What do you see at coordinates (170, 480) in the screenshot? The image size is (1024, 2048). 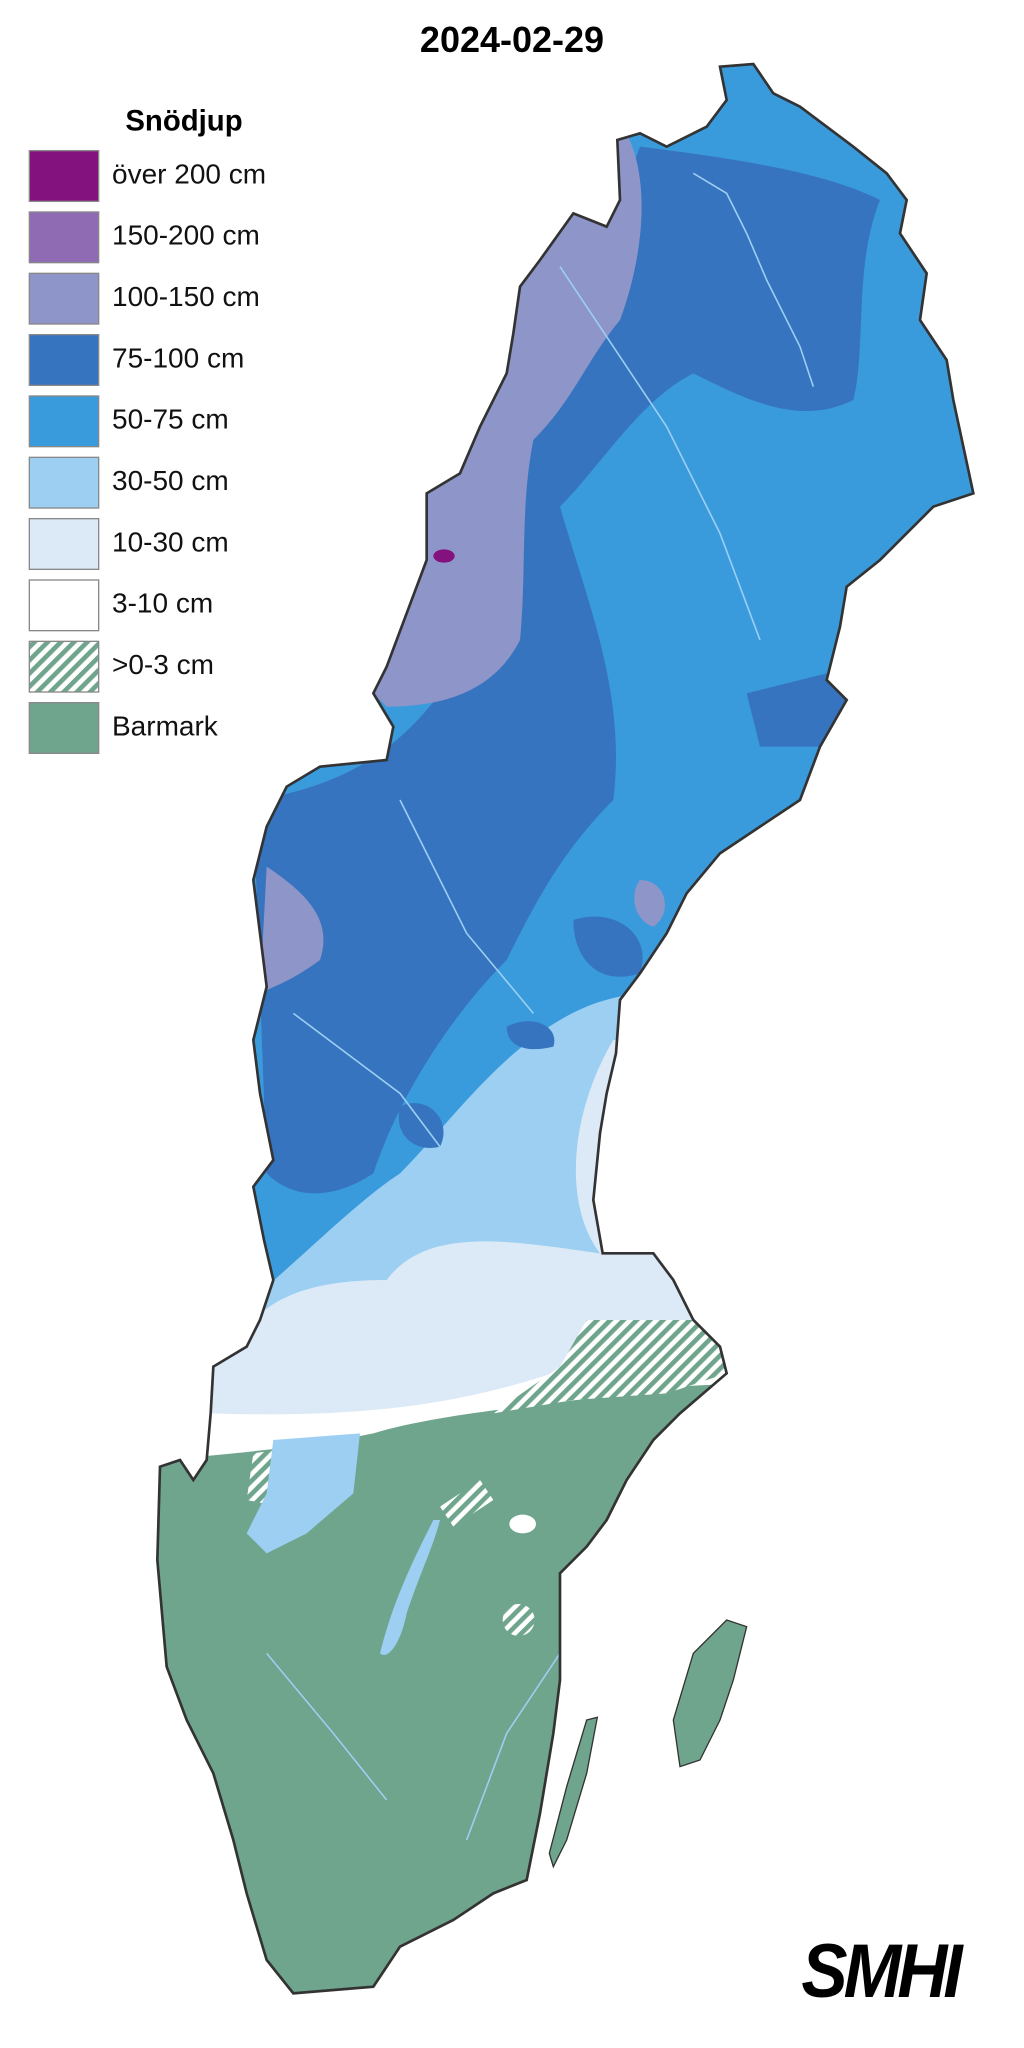 I see `legend-label: 30-50 cm` at bounding box center [170, 480].